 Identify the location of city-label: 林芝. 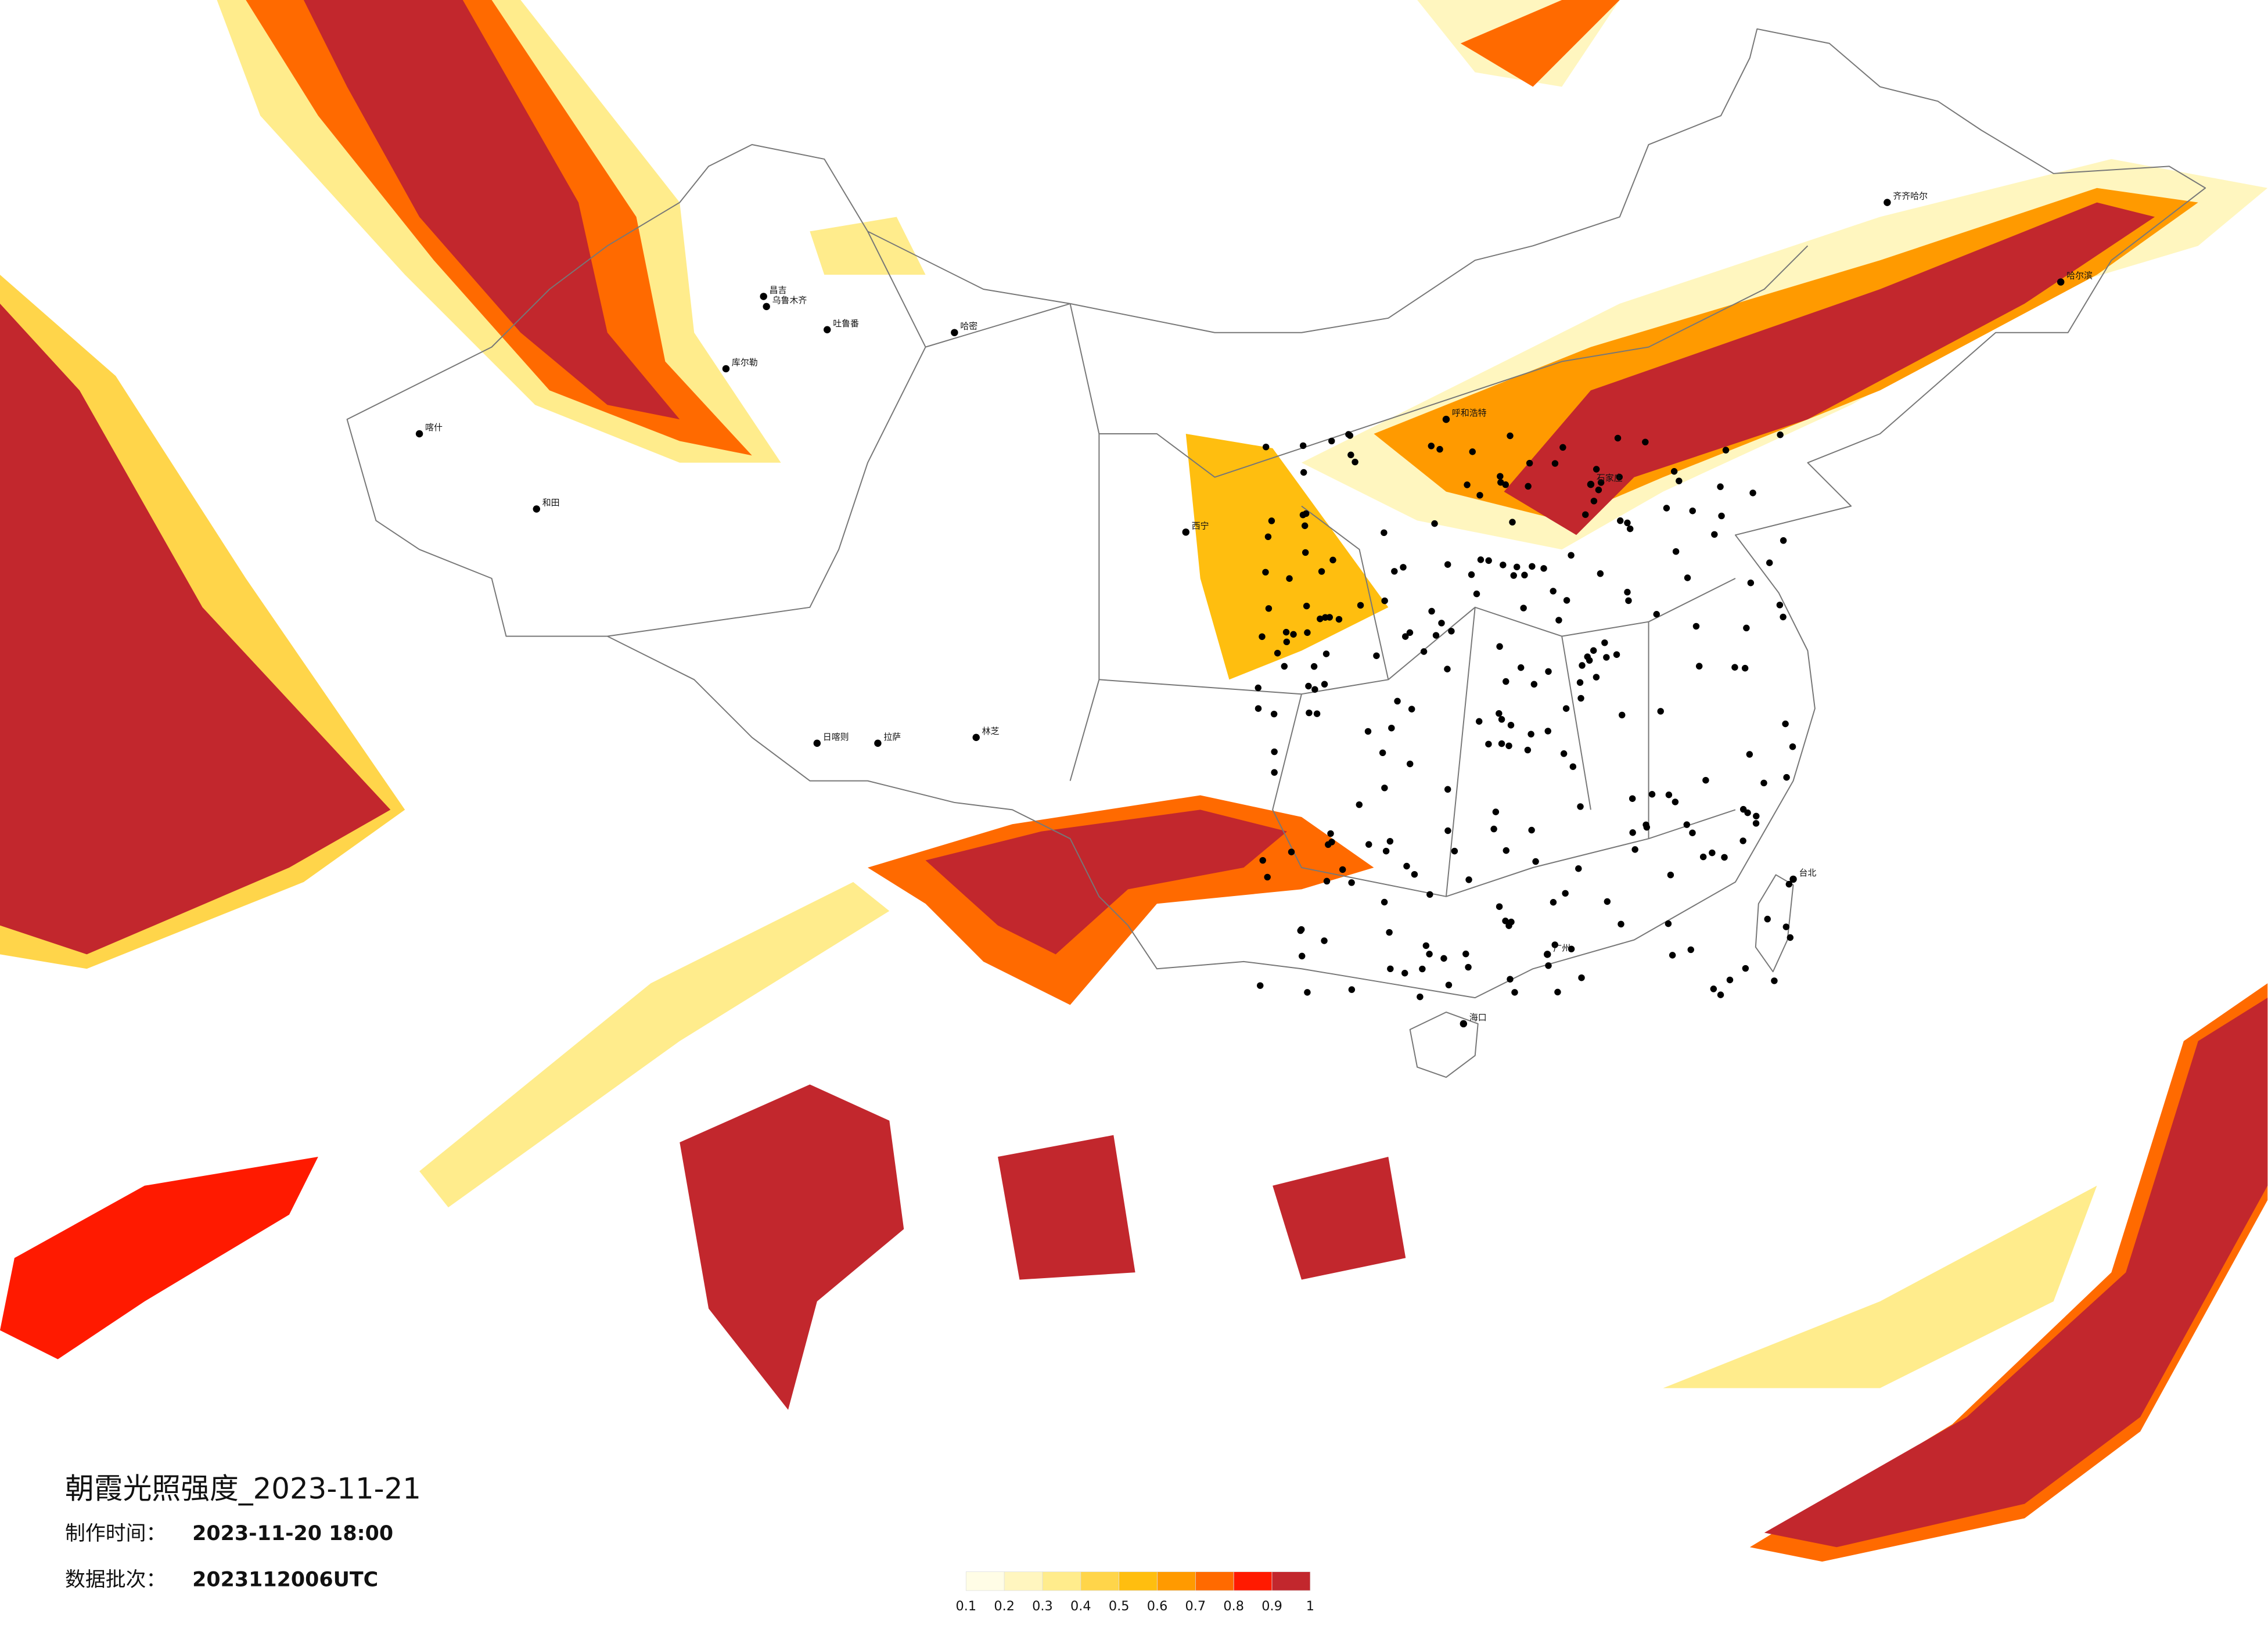
(991, 731).